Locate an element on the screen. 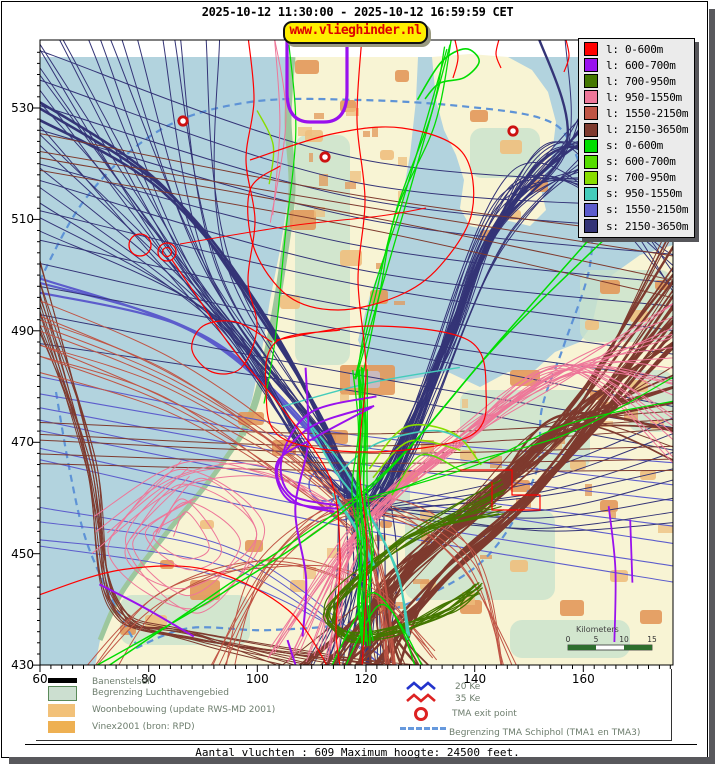  legend-item-label: l: 2150-3650m is located at coordinates (647, 130).